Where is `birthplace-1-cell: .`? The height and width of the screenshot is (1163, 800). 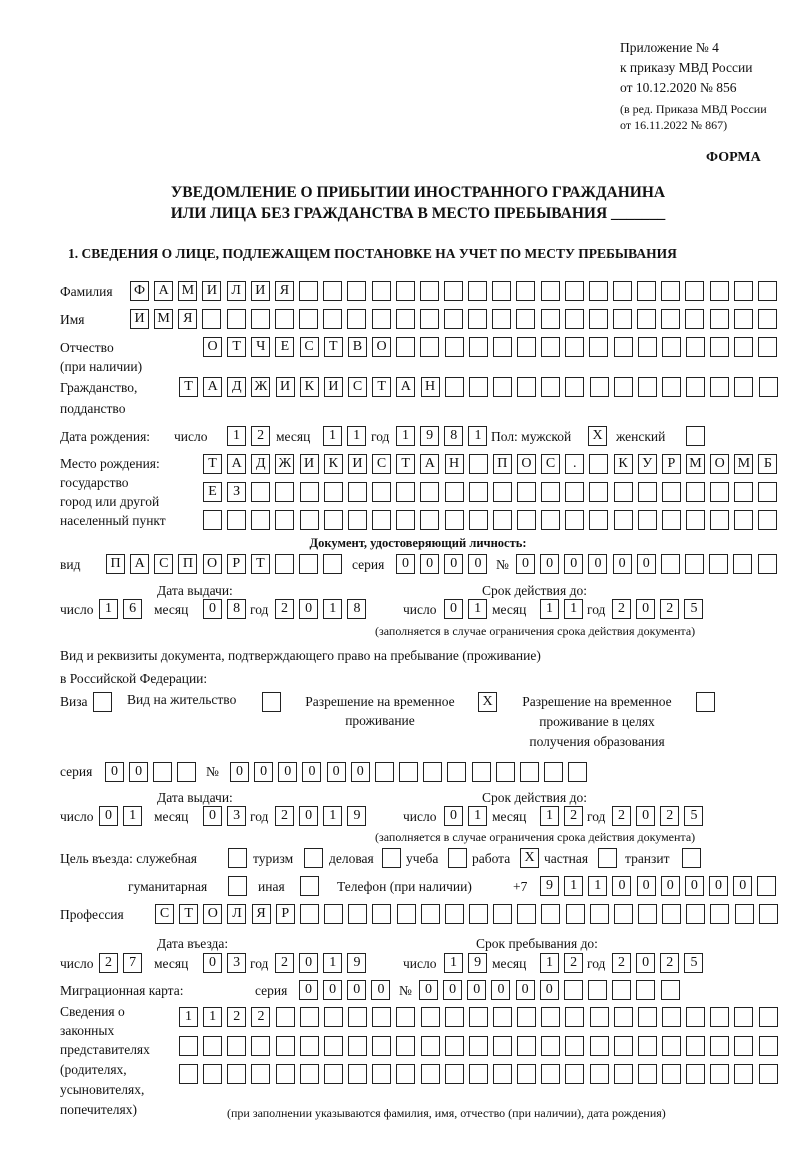 birthplace-1-cell: . is located at coordinates (575, 464).